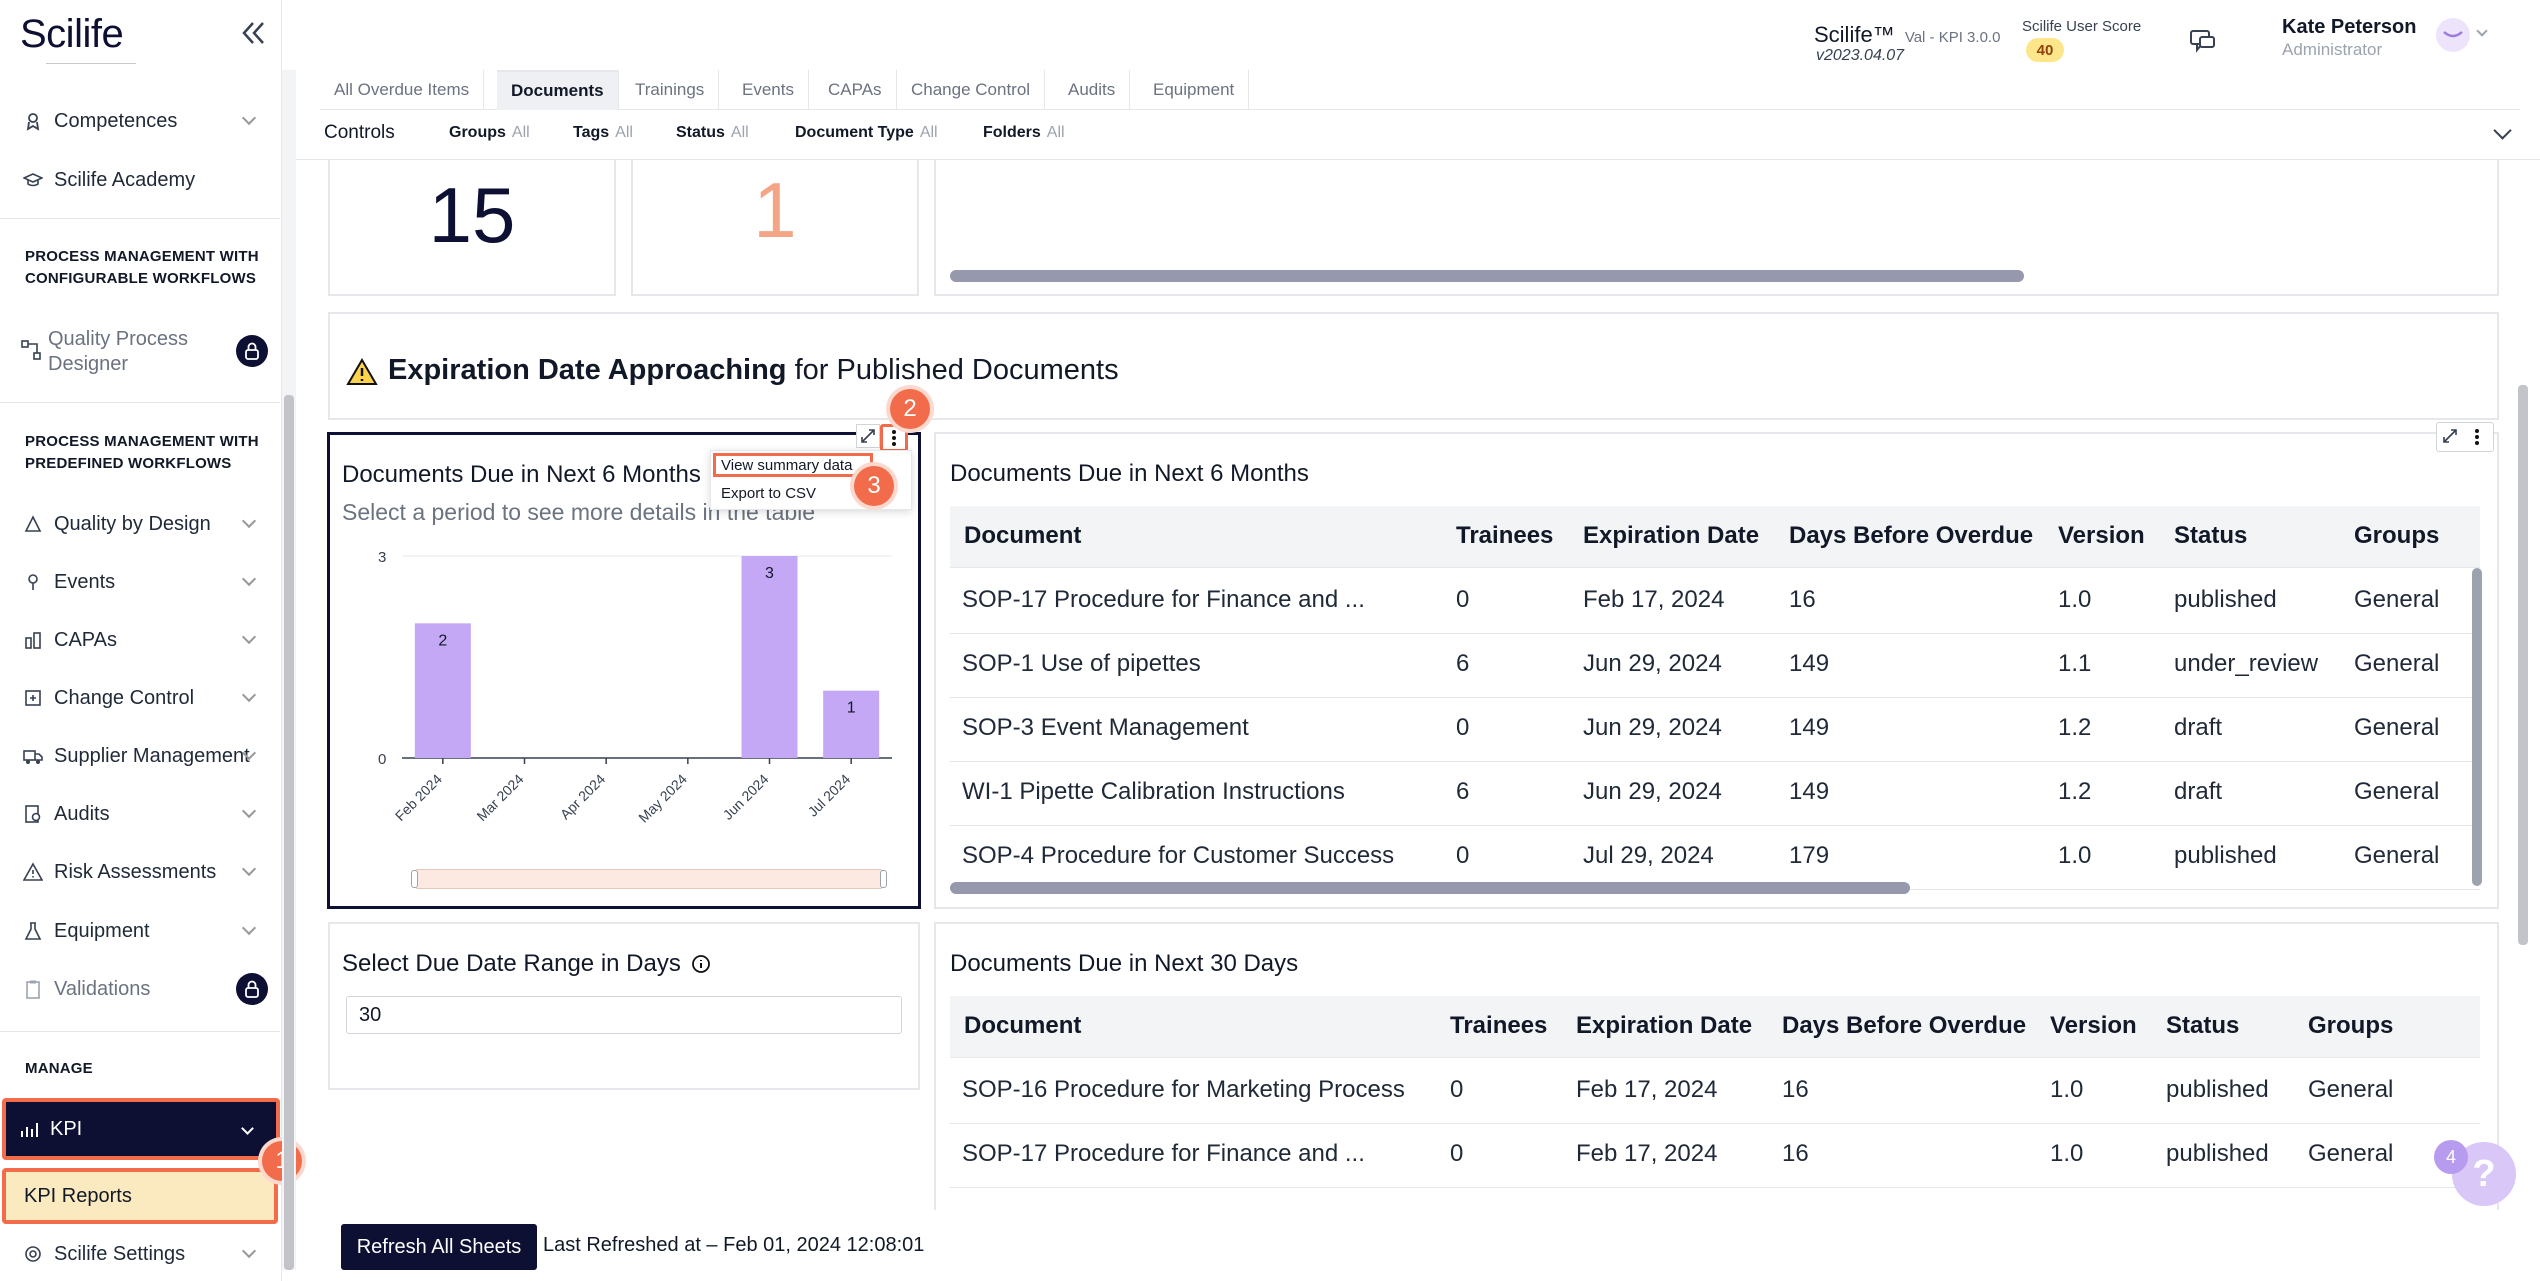 Image resolution: width=2540 pixels, height=1281 pixels. I want to click on table-cell: General, so click(2397, 855).